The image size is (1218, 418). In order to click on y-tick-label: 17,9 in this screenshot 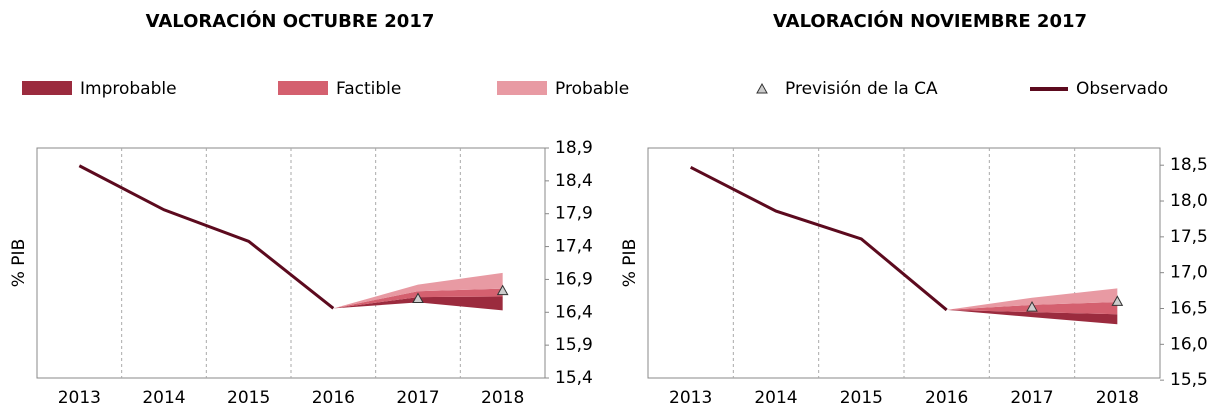, I will do `click(574, 214)`.